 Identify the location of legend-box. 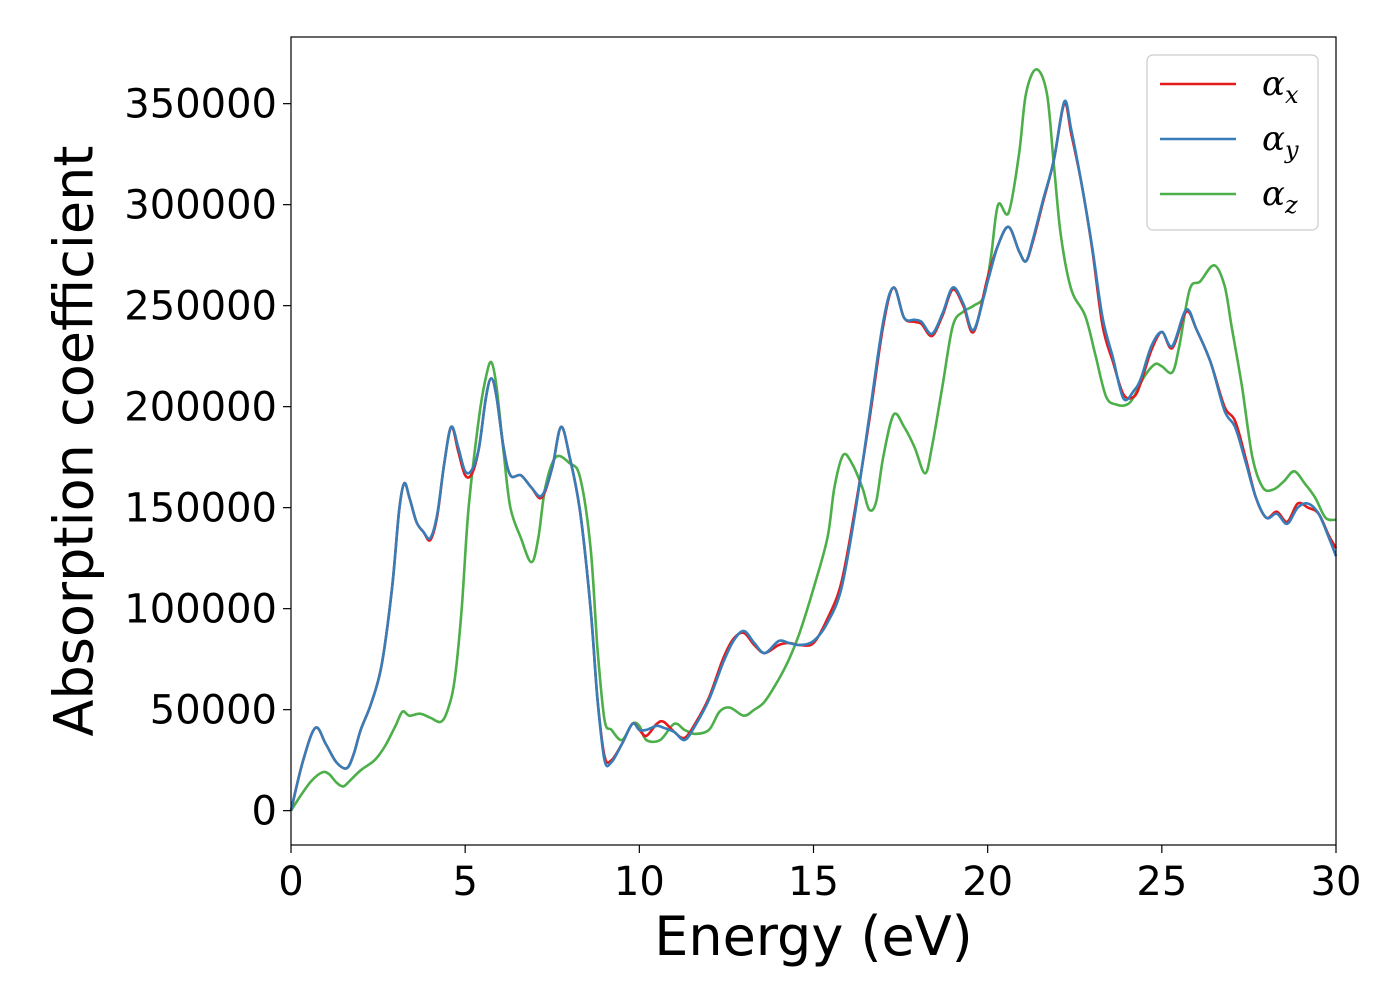
(1232, 142).